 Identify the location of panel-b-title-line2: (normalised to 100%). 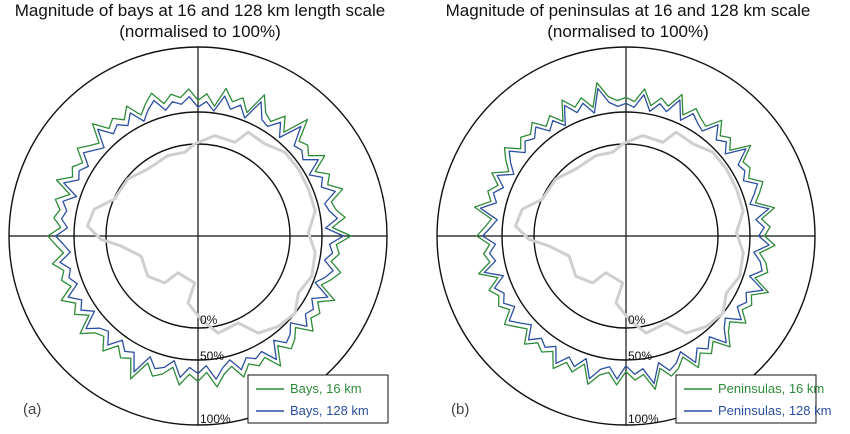
(628, 31).